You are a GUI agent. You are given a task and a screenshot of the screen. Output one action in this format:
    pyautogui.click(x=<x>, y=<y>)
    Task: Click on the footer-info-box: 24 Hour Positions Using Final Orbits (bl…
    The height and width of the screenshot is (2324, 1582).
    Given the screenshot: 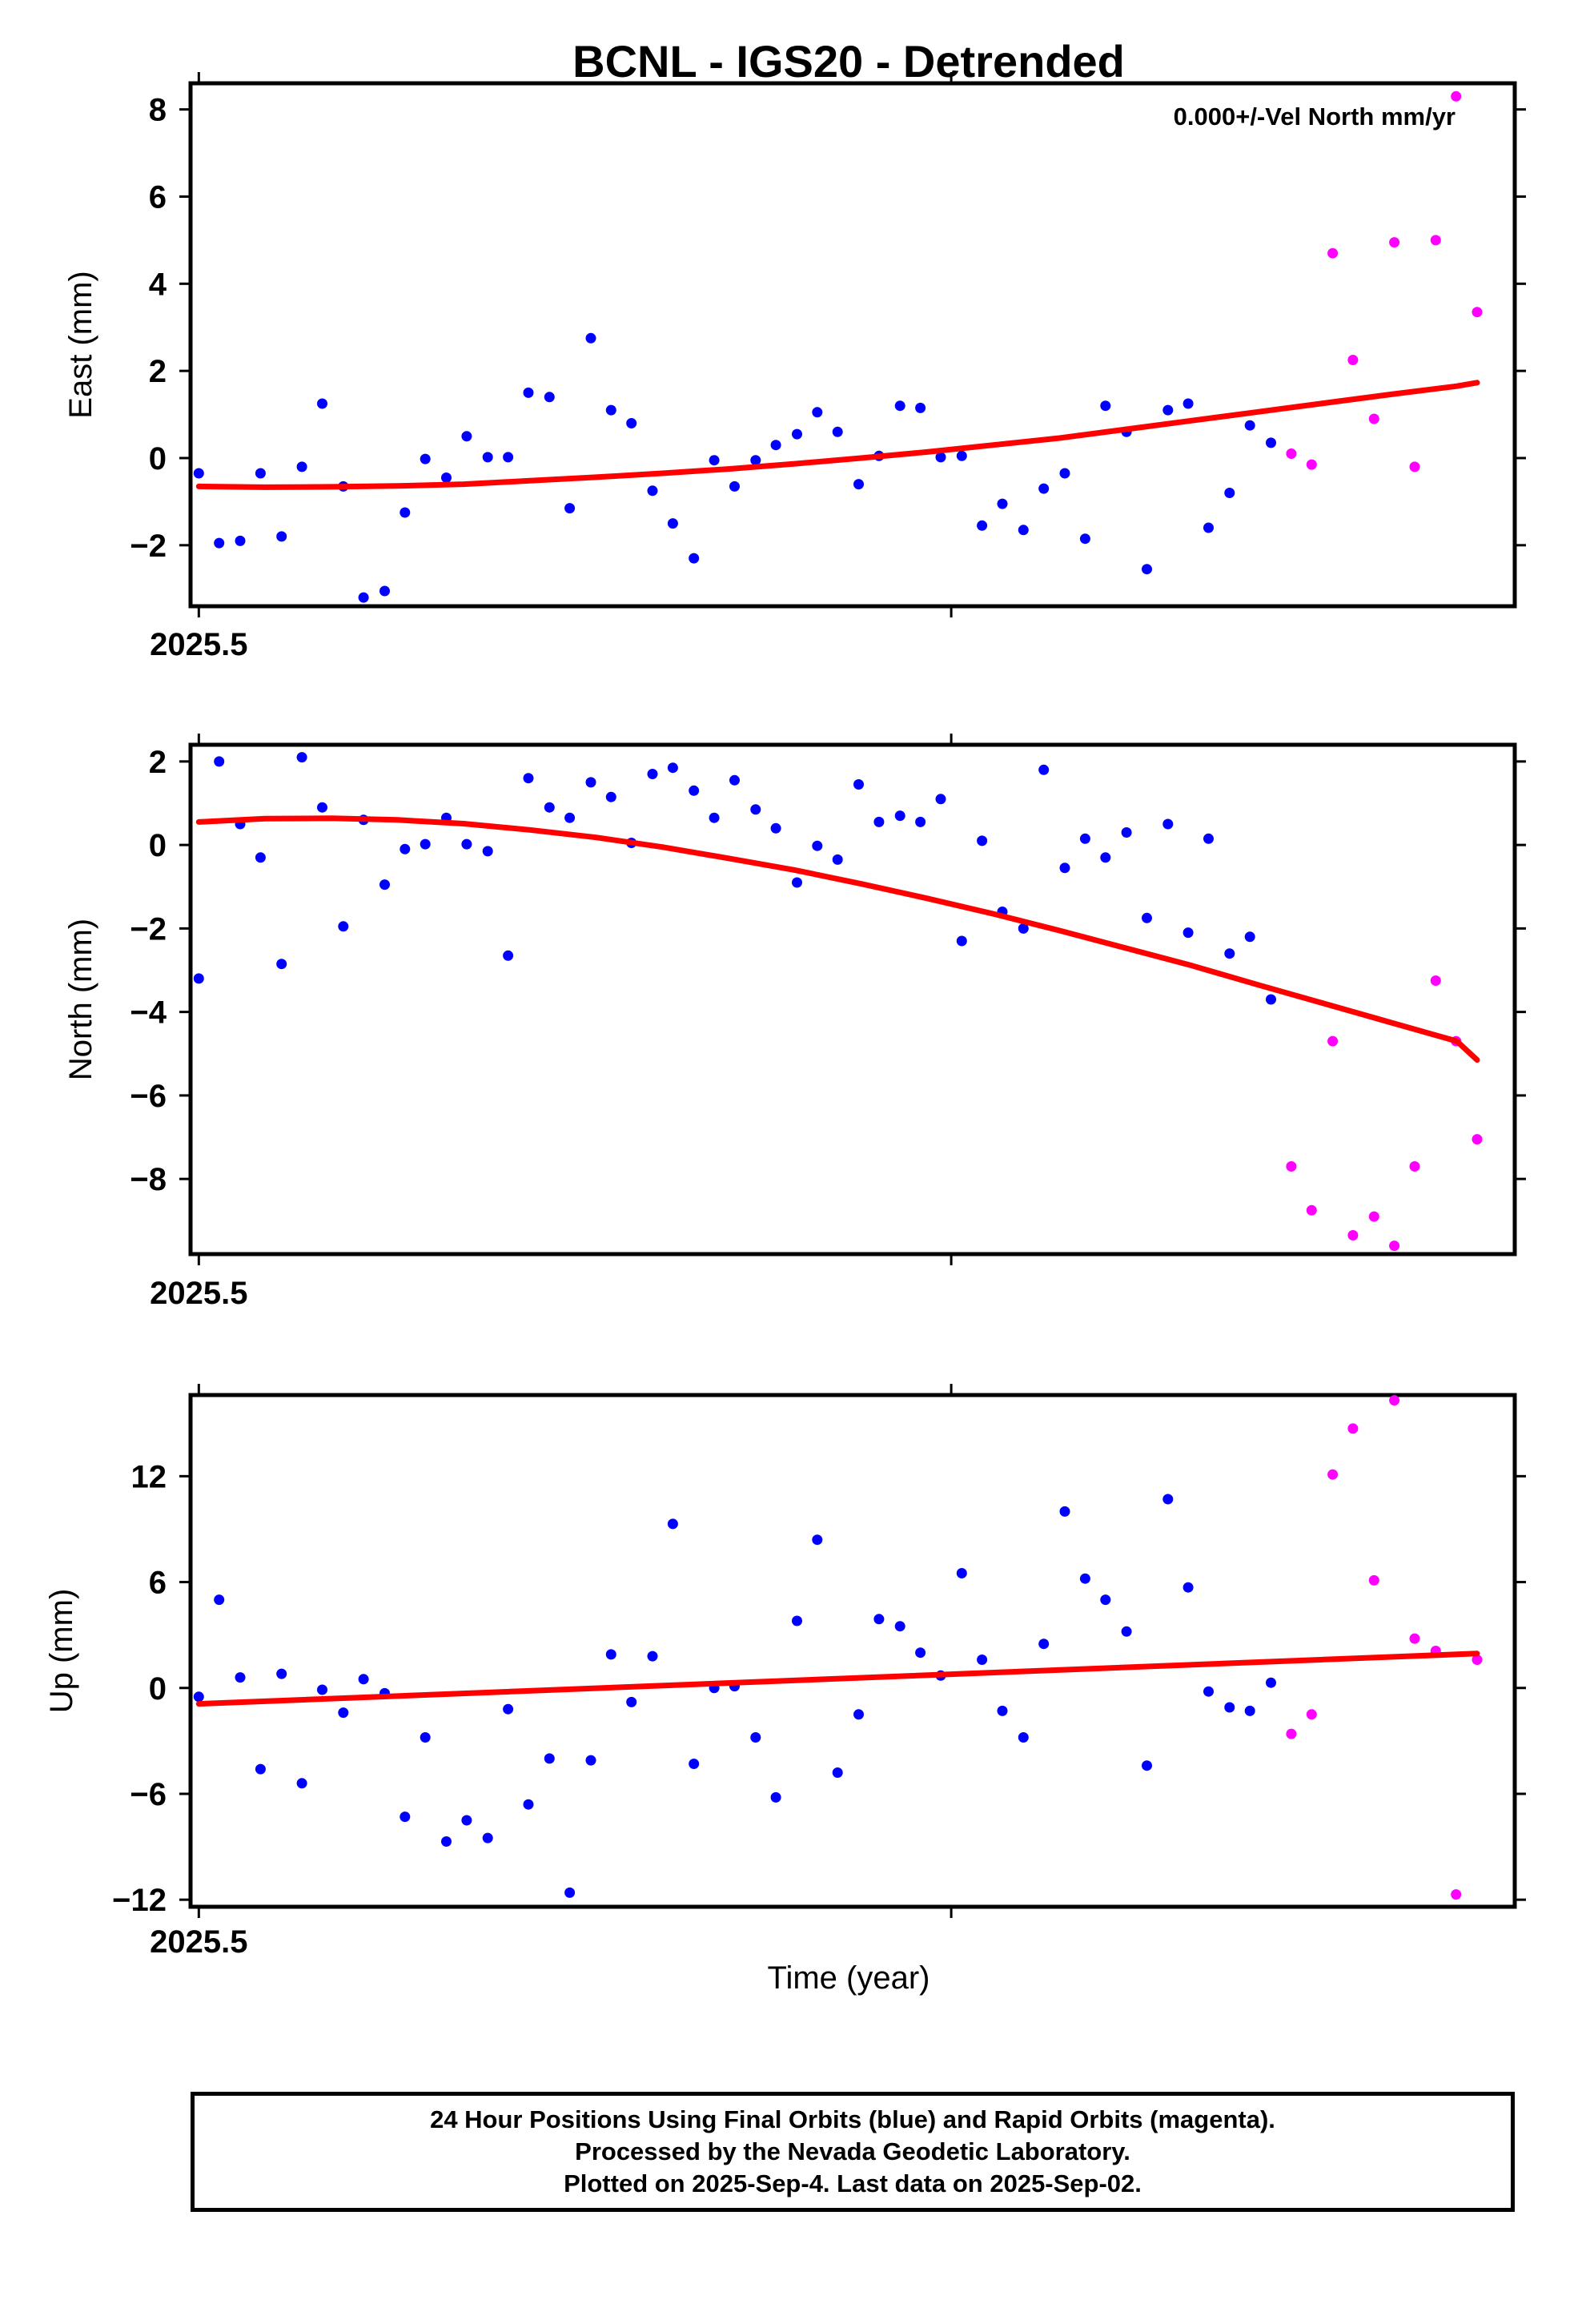 What is the action you would take?
    pyautogui.click(x=853, y=2152)
    